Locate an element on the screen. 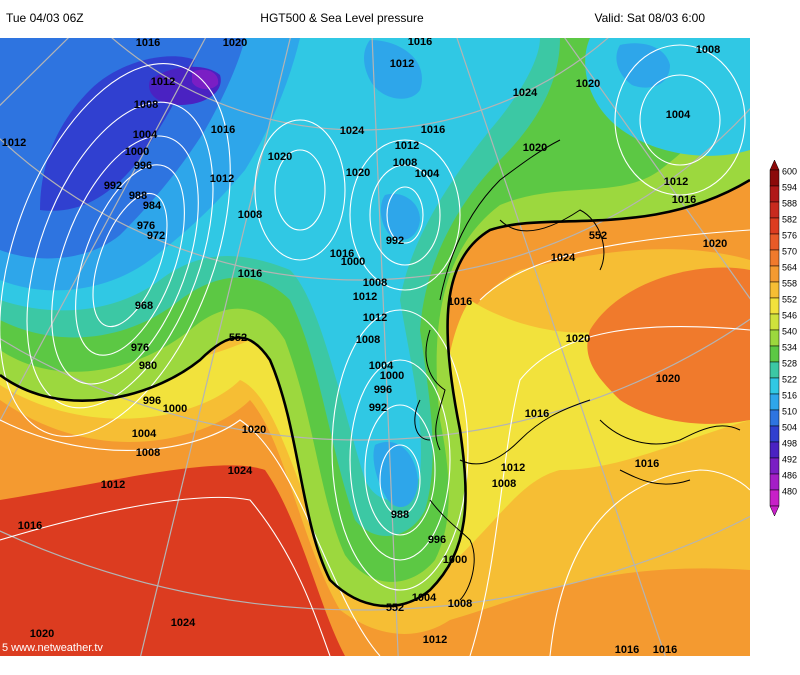 The image size is (800, 675). isobar-label: 988 is located at coordinates (400, 515).